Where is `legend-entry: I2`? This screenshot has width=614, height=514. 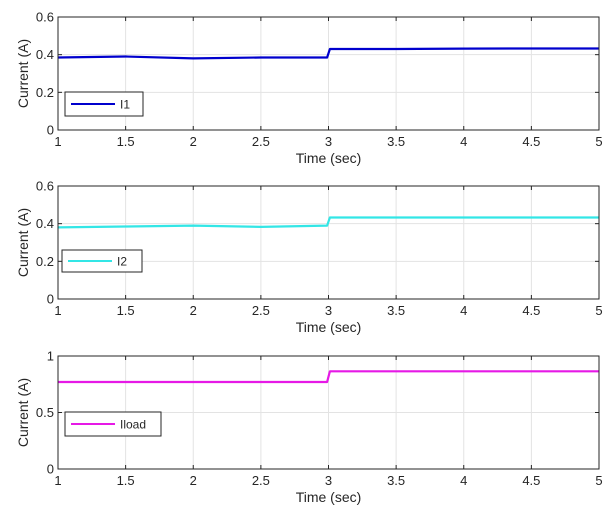 legend-entry: I2 is located at coordinates (122, 262).